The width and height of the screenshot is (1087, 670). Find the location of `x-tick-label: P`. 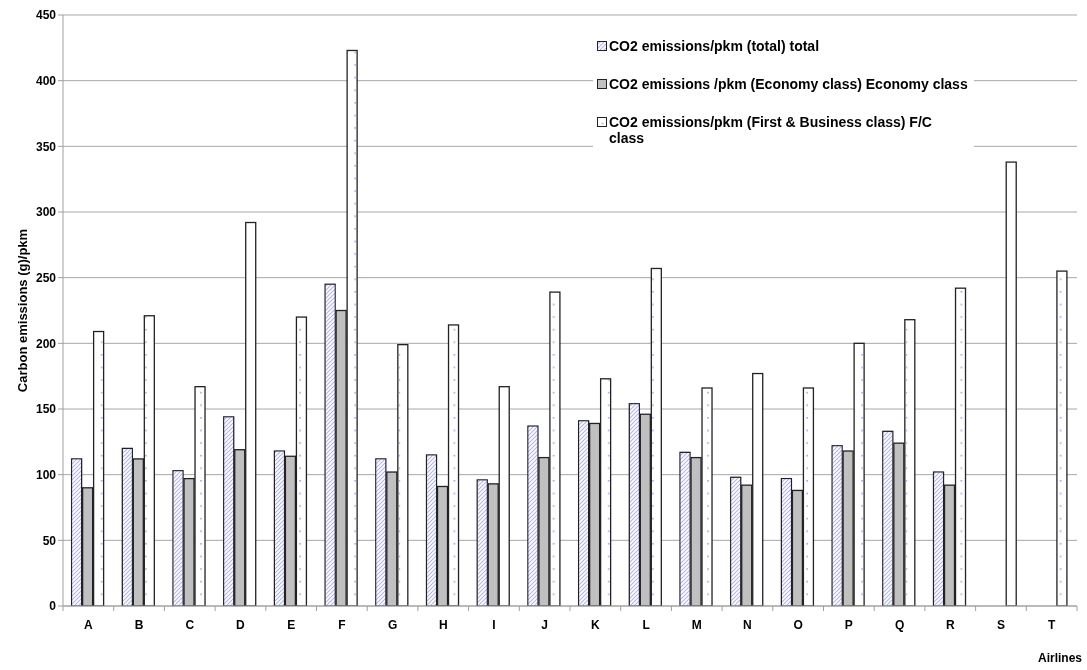

x-tick-label: P is located at coordinates (848, 625).